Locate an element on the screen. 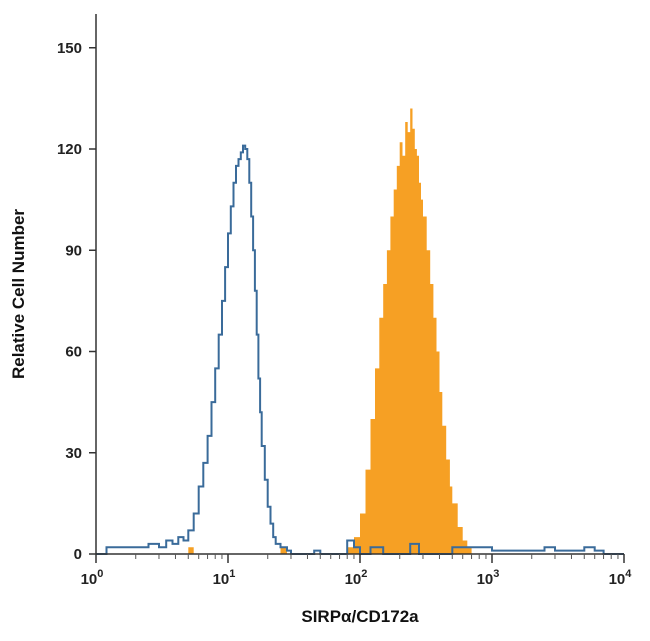  y-tick-label: 90 is located at coordinates (73, 250).